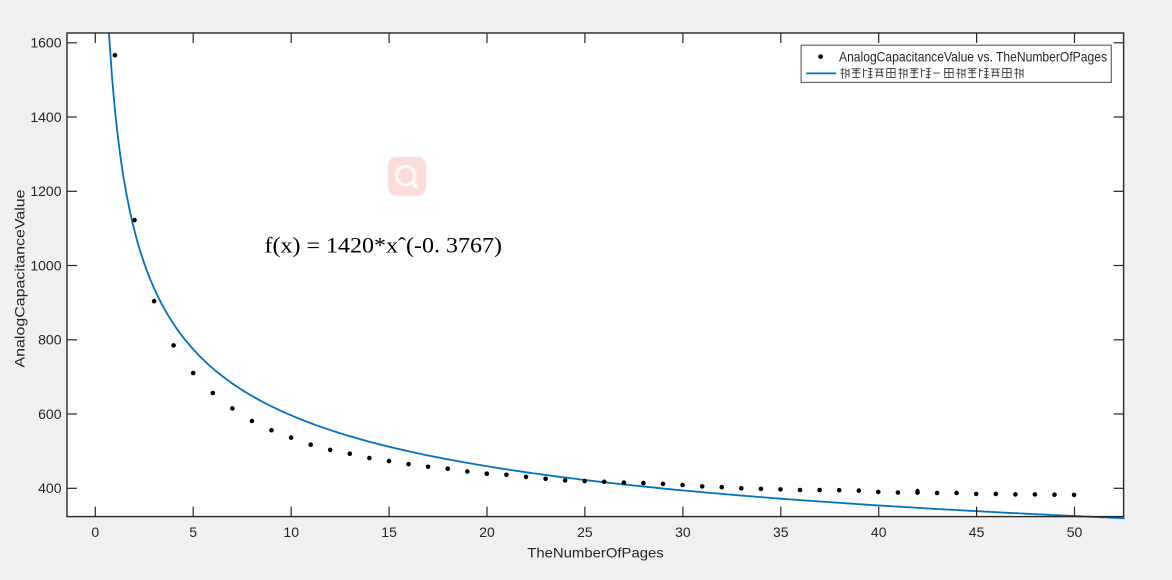  Describe the element at coordinates (683, 532) in the screenshot. I see `svg-text: 30` at that location.